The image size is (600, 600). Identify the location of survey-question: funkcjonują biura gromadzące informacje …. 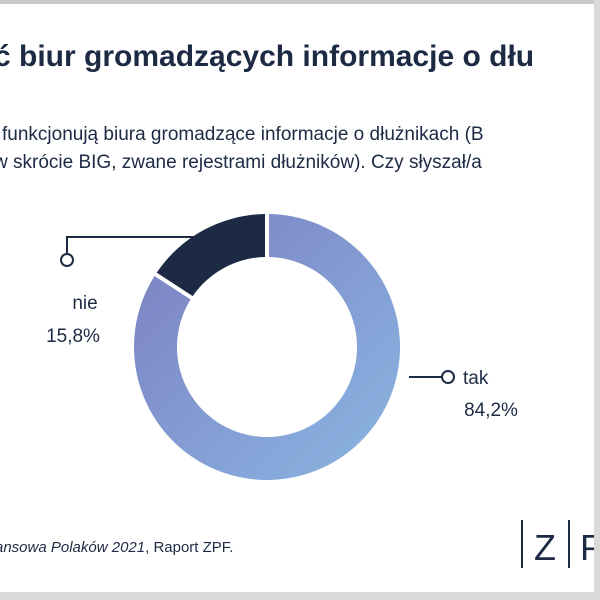
(297, 150).